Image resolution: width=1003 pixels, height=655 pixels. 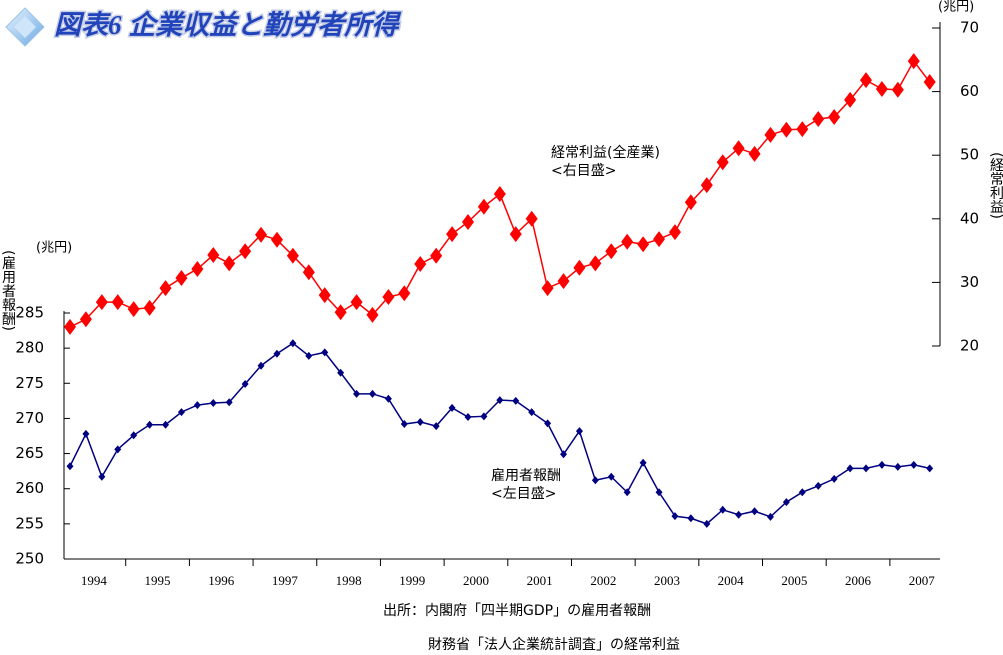 I want to click on y-axis-label: (雇用者報酬), so click(x=8, y=290).